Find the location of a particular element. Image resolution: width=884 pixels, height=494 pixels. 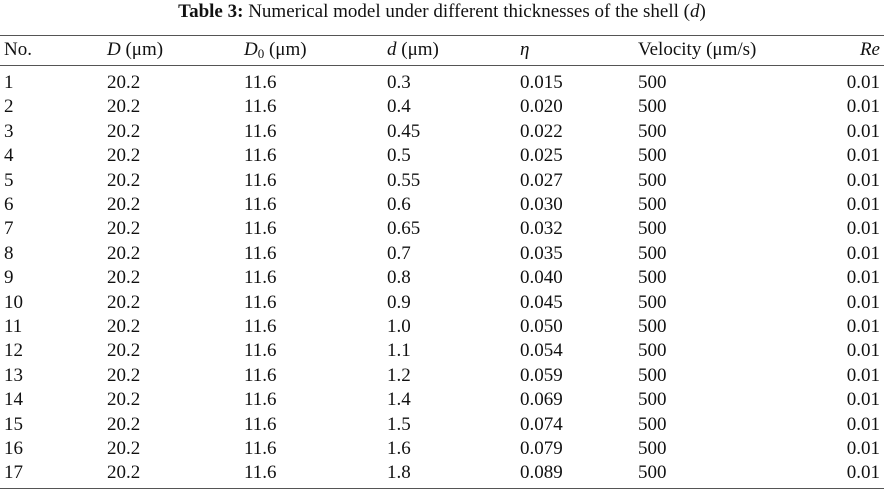

header-cell: η is located at coordinates (524, 50).